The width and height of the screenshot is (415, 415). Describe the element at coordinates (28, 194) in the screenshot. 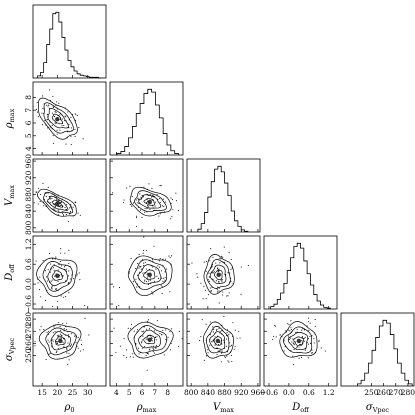

I see `y-tick-label: 880` at that location.